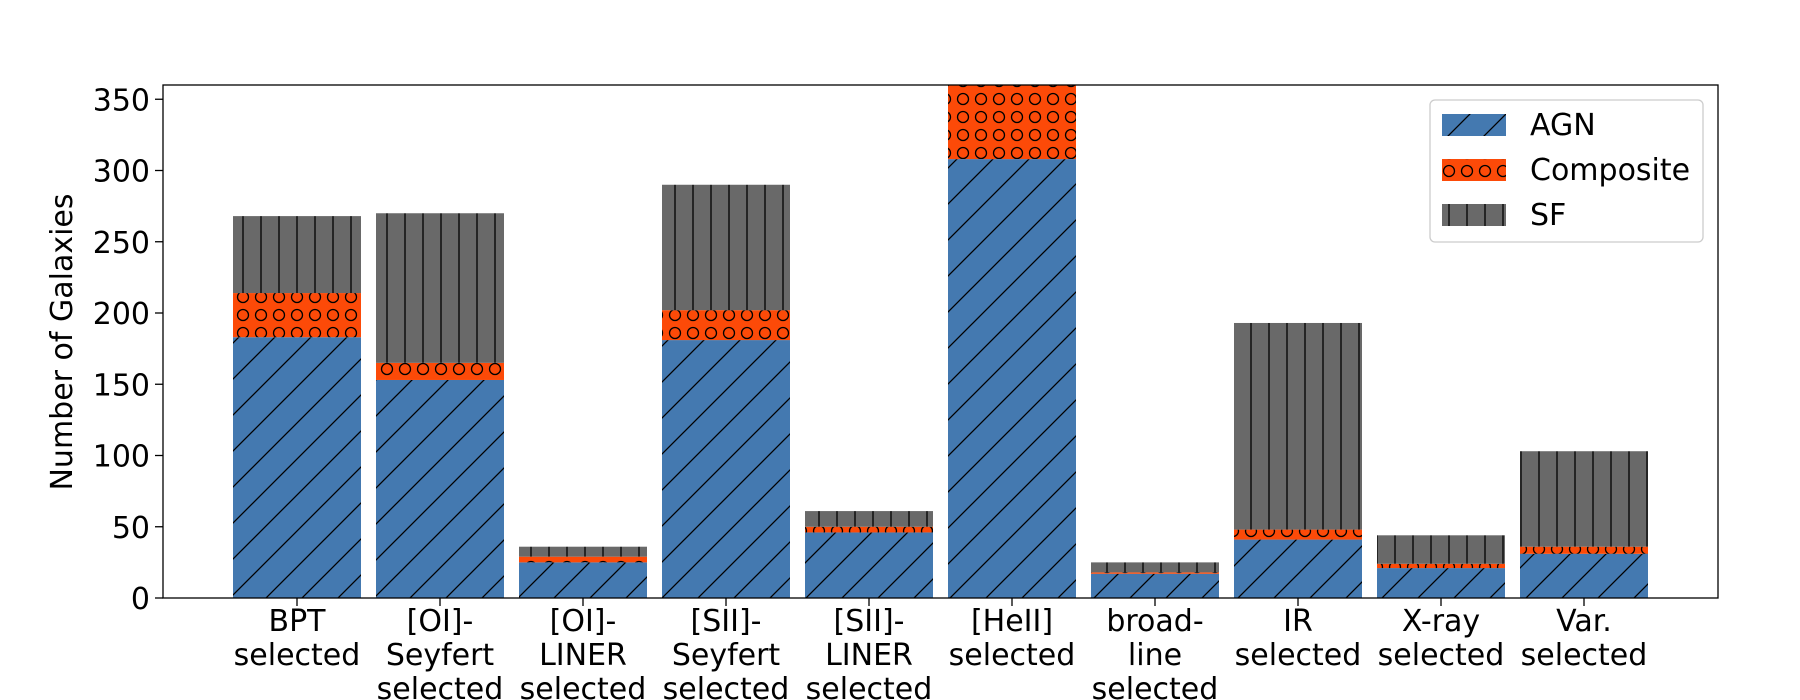  What do you see at coordinates (1610, 170) in the screenshot?
I see `legend-label-composite: Composite` at bounding box center [1610, 170].